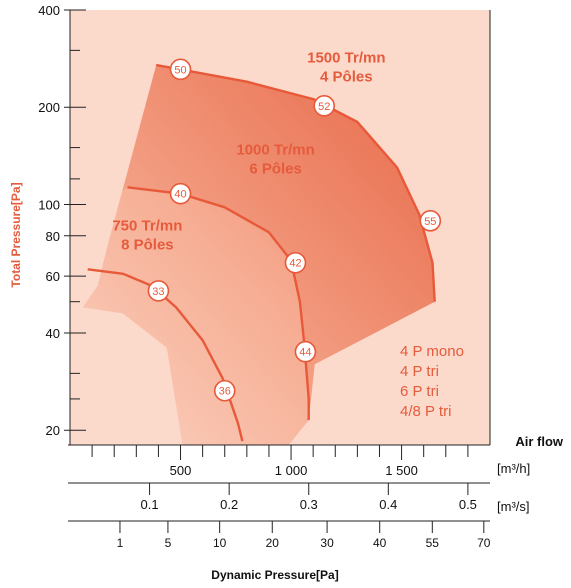 The height and width of the screenshot is (588, 571). I want to click on flow-m3h-unit: [m³/h], so click(513, 468).